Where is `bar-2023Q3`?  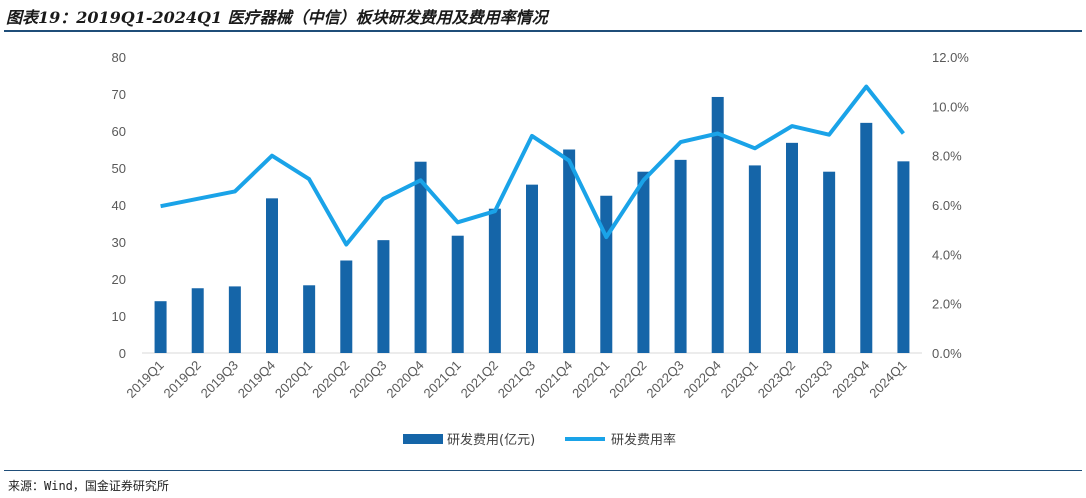
bar-2023Q3 is located at coordinates (829, 262).